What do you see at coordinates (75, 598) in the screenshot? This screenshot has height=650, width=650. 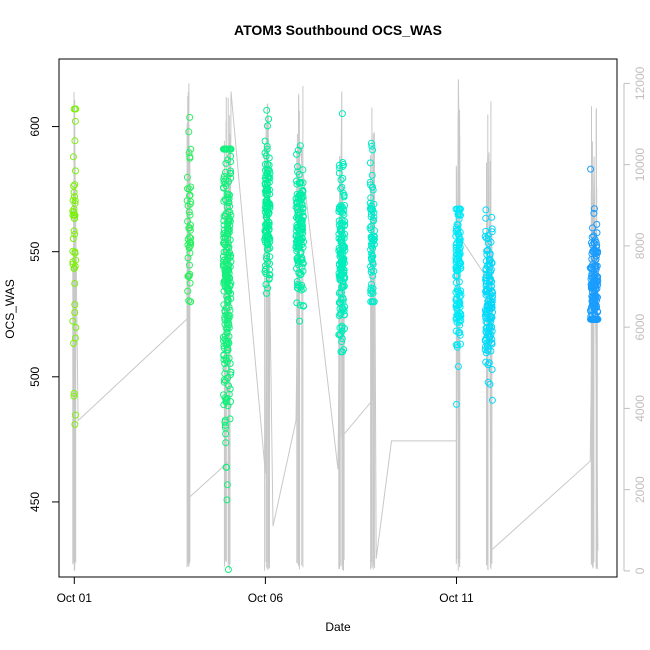 I see `x-tick-label: Oct 01` at bounding box center [75, 598].